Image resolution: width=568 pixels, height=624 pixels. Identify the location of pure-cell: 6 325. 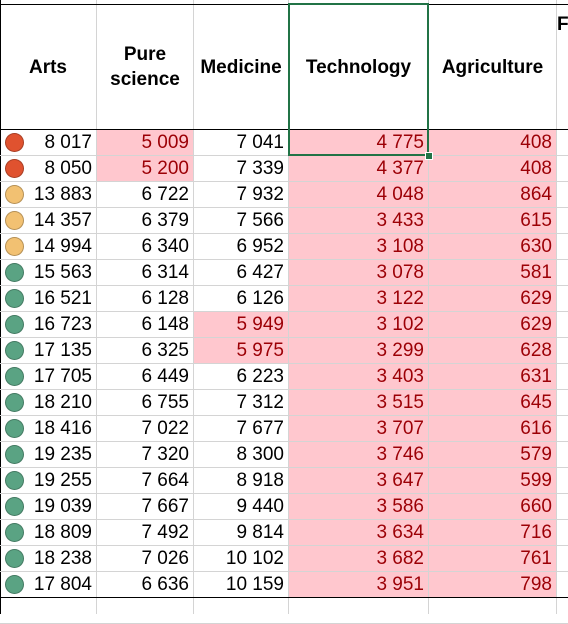
(145, 350).